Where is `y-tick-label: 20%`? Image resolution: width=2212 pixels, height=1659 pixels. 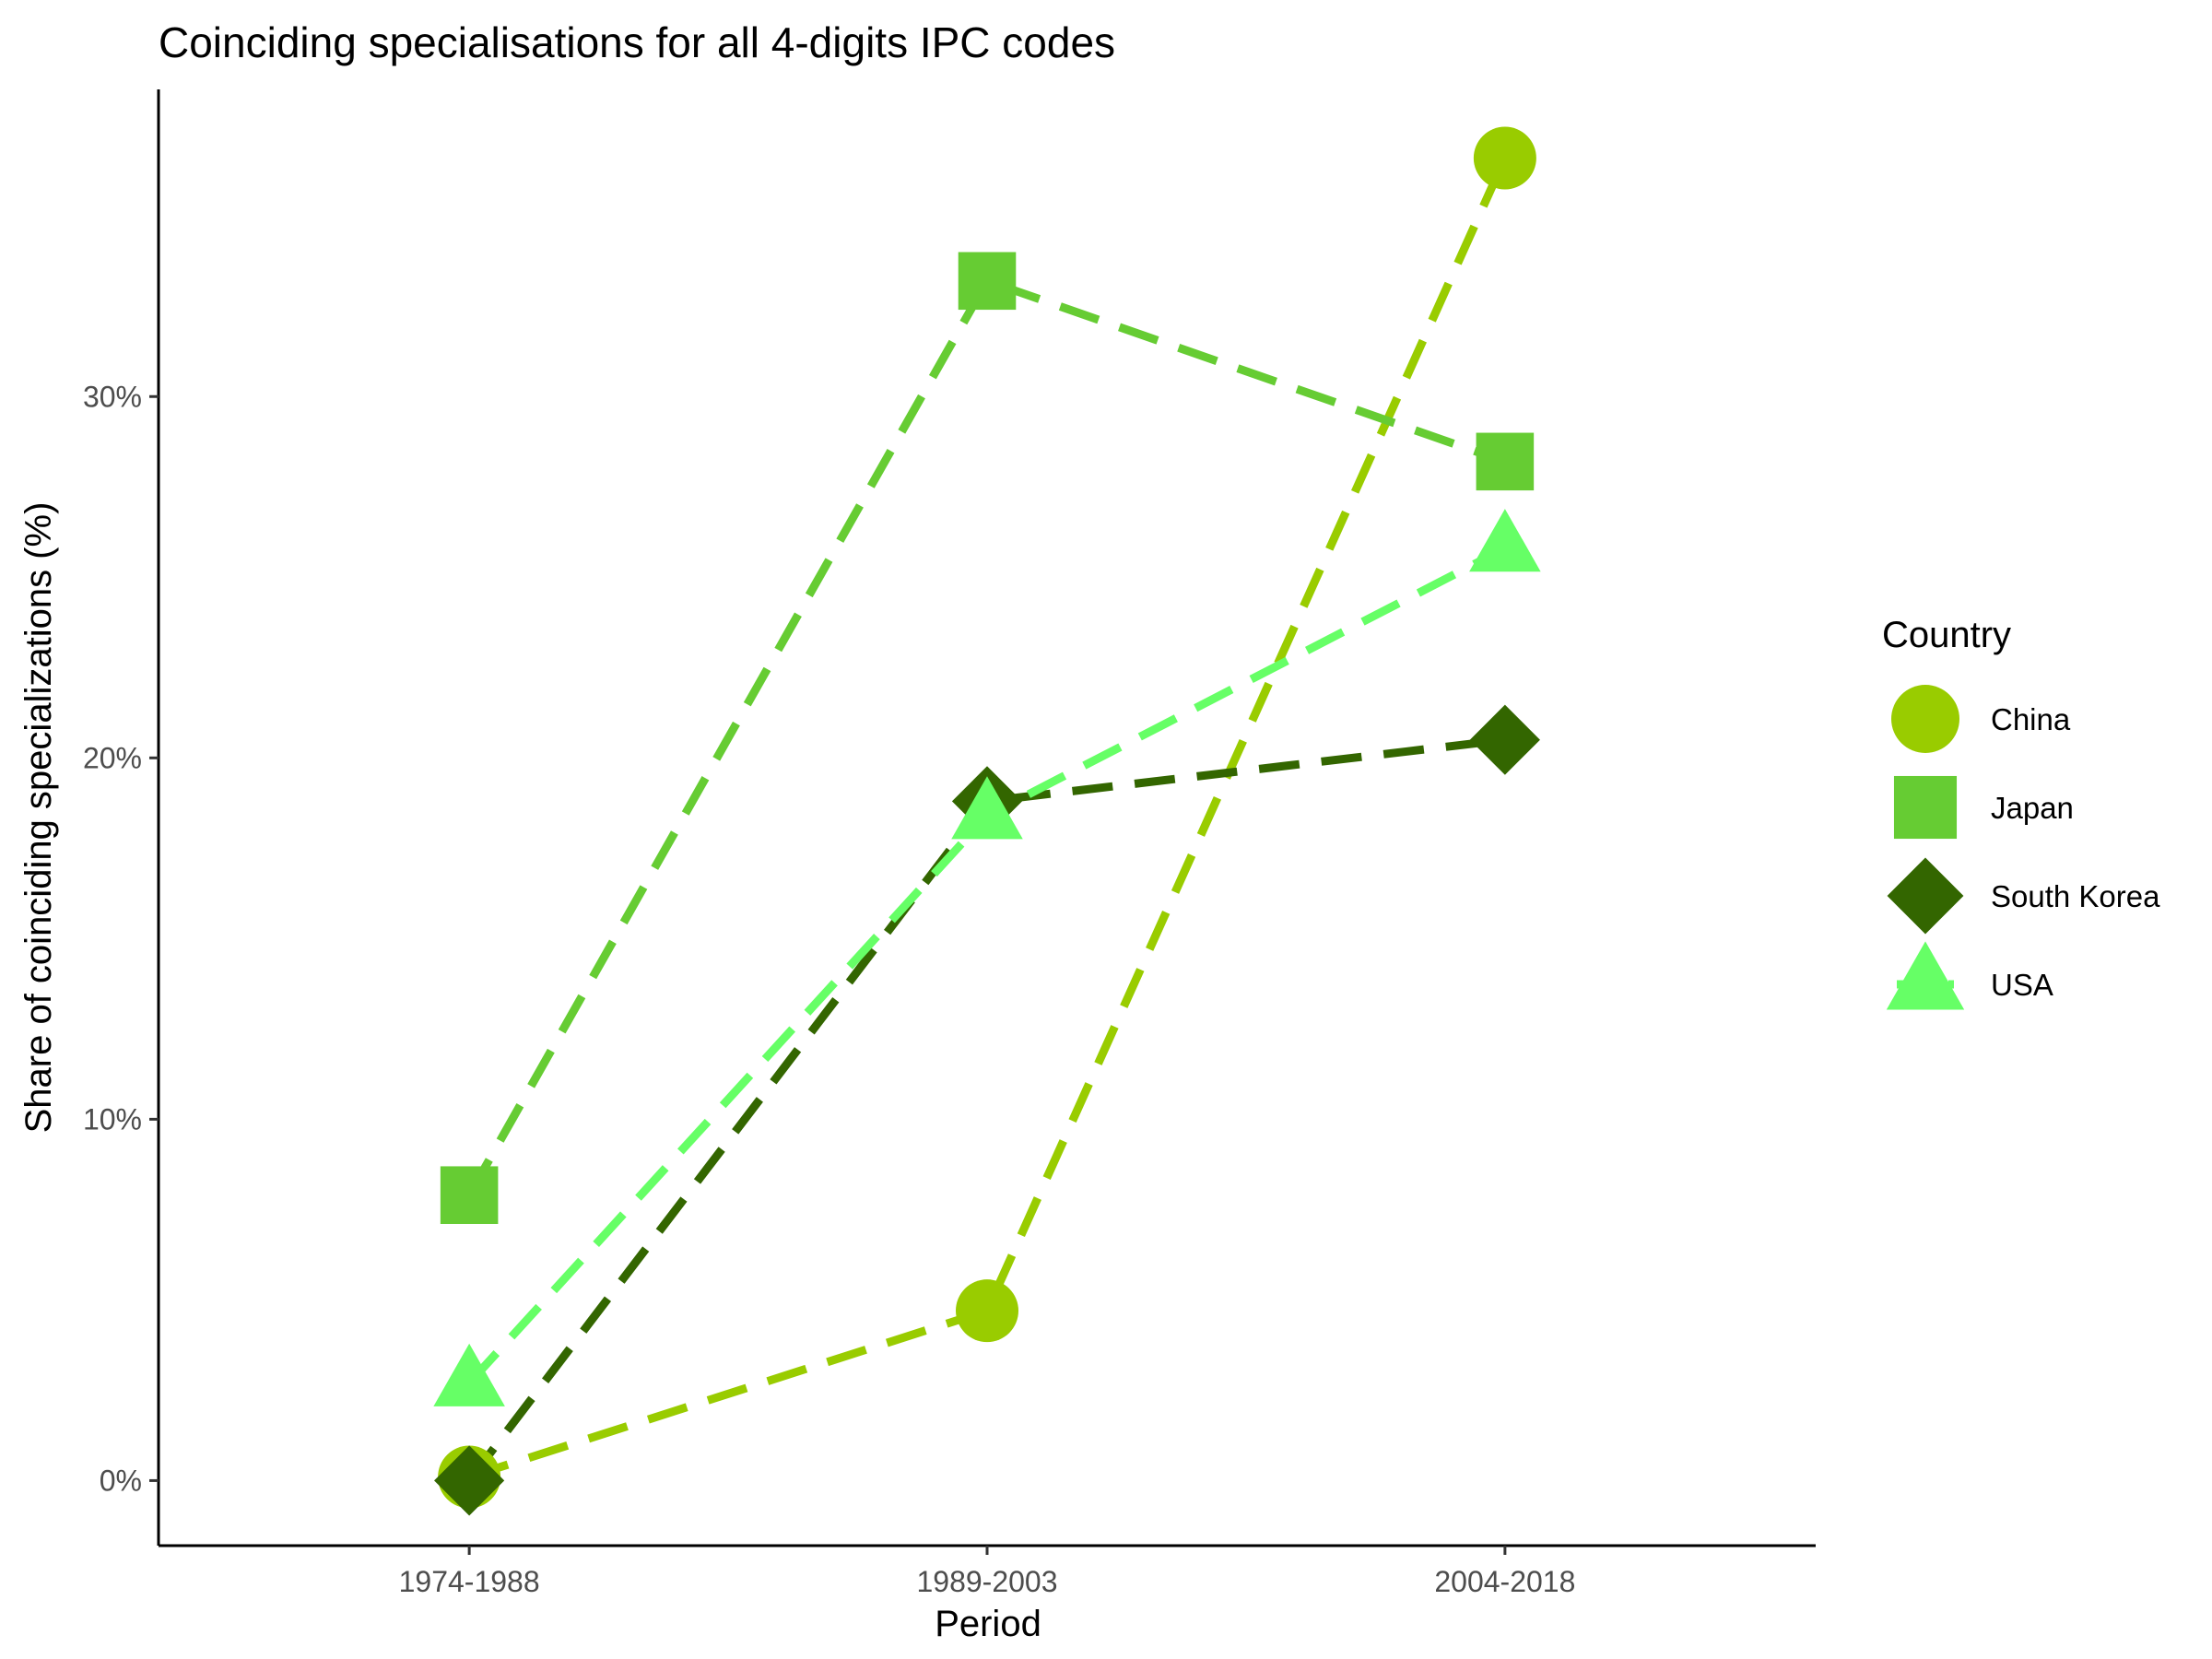
y-tick-label: 20% is located at coordinates (112, 757).